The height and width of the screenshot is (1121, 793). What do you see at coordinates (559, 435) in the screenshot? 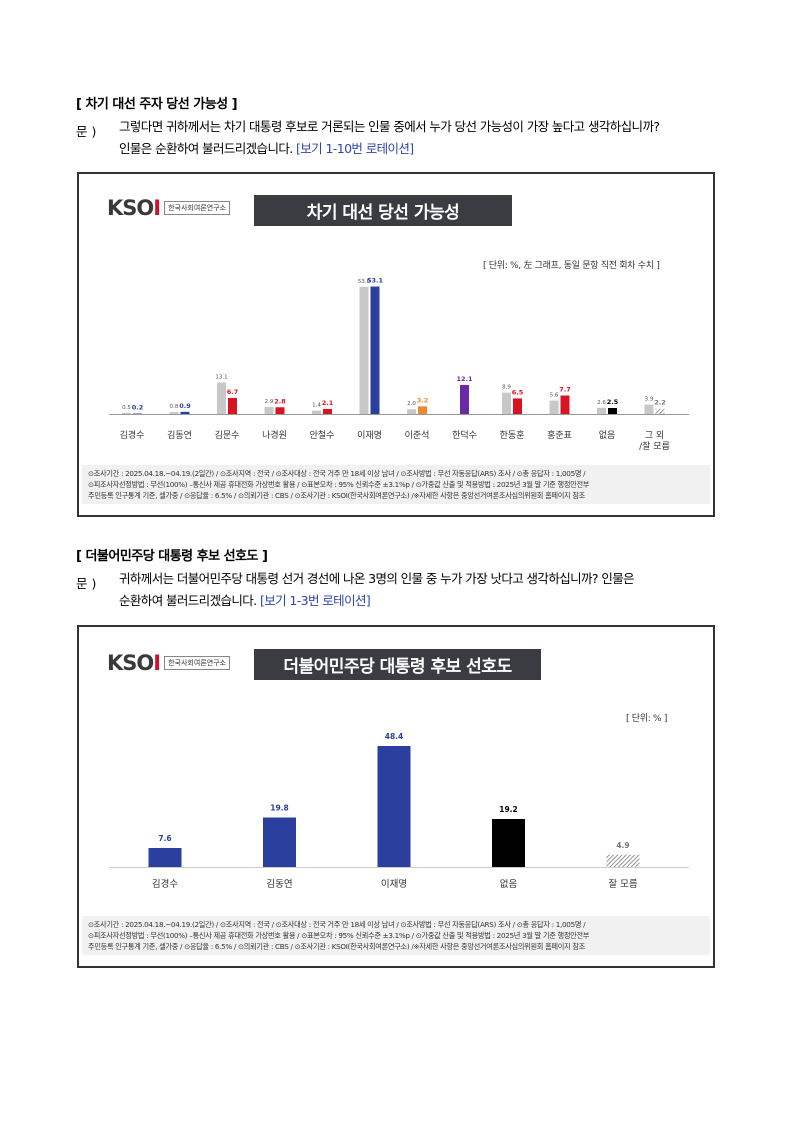
I see `chart1-category-label: 홍준표` at bounding box center [559, 435].